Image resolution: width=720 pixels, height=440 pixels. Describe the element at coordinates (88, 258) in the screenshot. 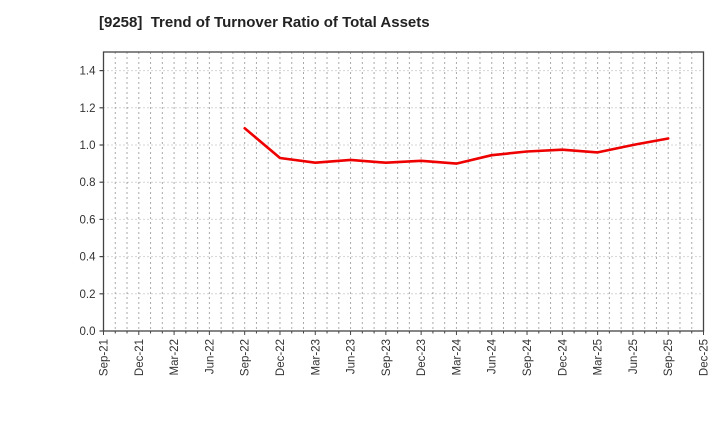

I see `y-tick-label: 0.4` at that location.